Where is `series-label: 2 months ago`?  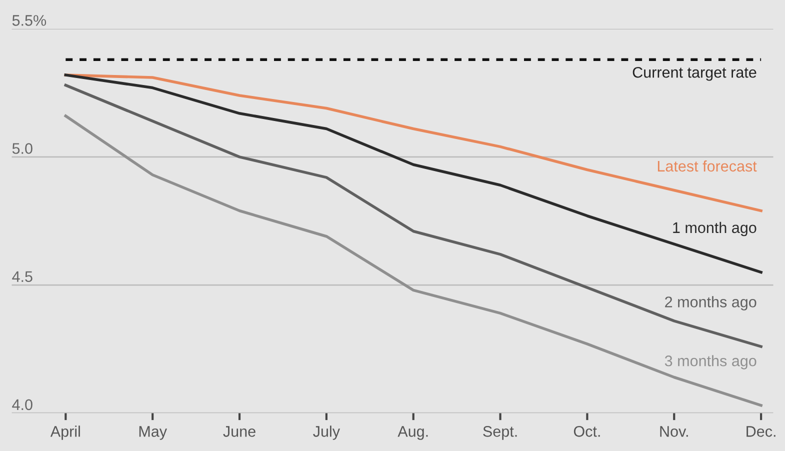
series-label: 2 months ago is located at coordinates (710, 303).